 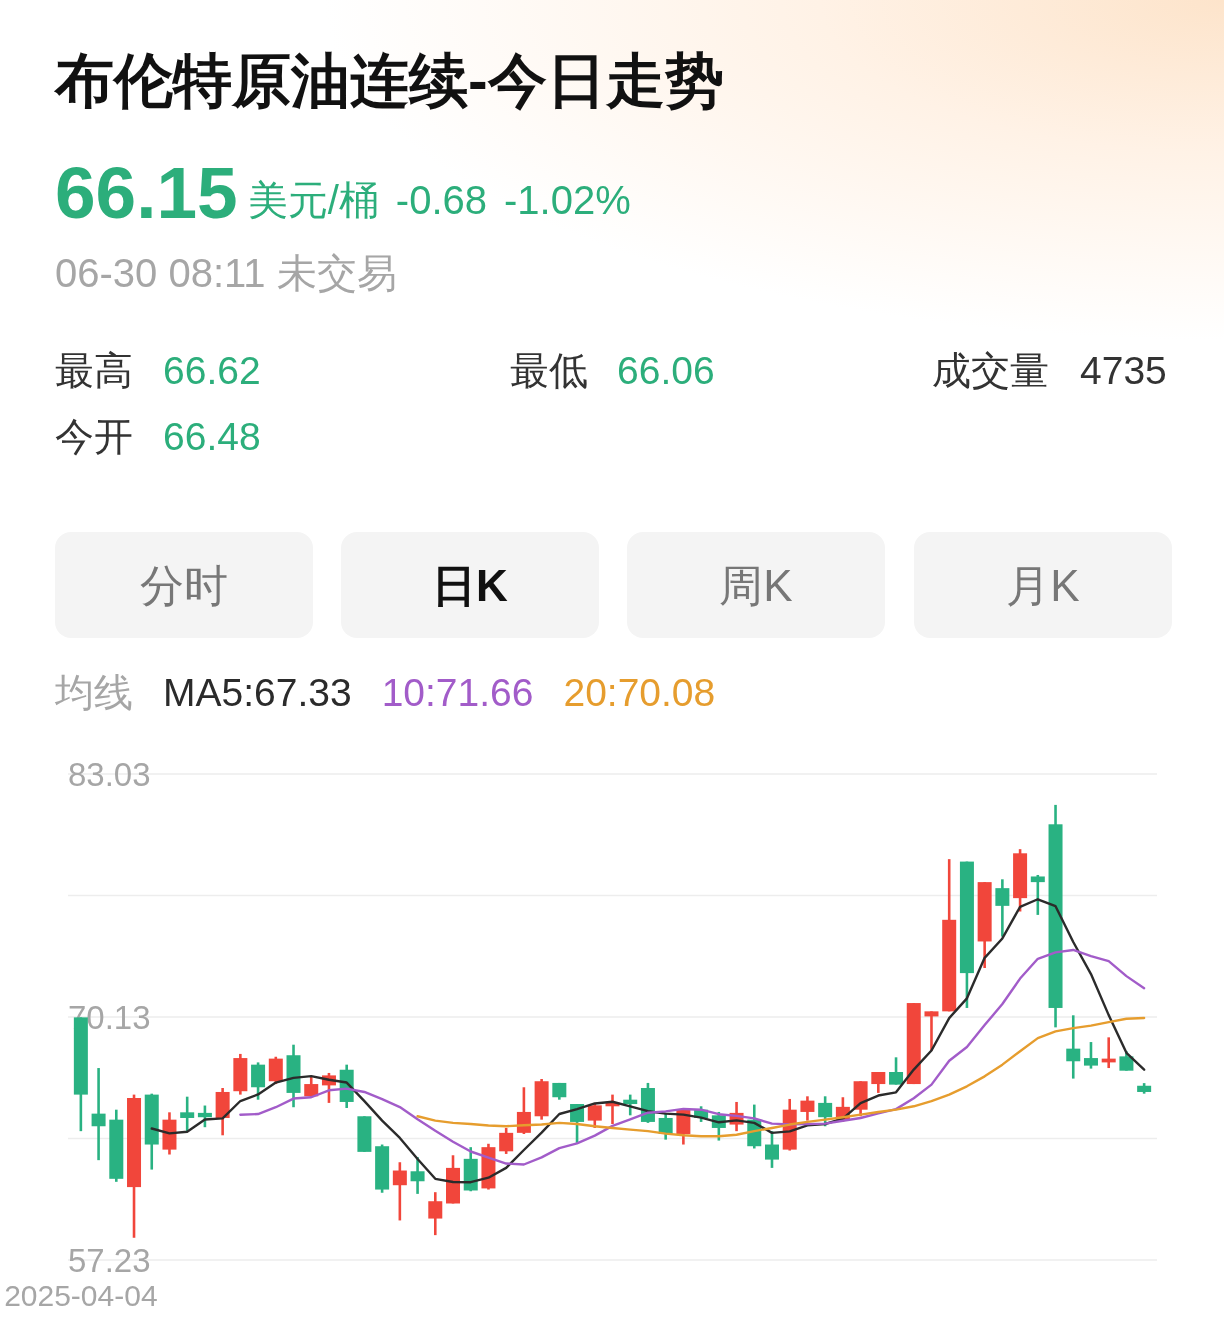 I want to click on y-tick-label: 83.03, so click(x=109, y=774).